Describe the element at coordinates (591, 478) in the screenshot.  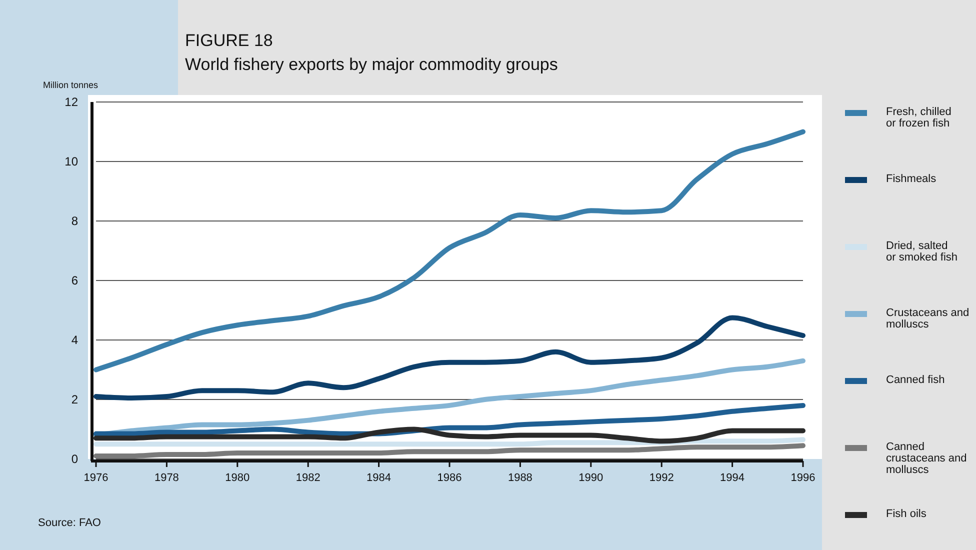
I see `x-tick-label: 1990` at that location.